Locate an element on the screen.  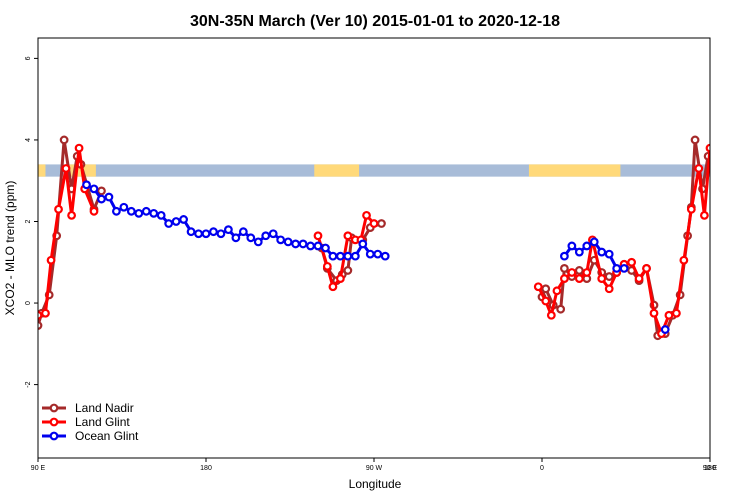
series-line is located at coordinates (734, 200).